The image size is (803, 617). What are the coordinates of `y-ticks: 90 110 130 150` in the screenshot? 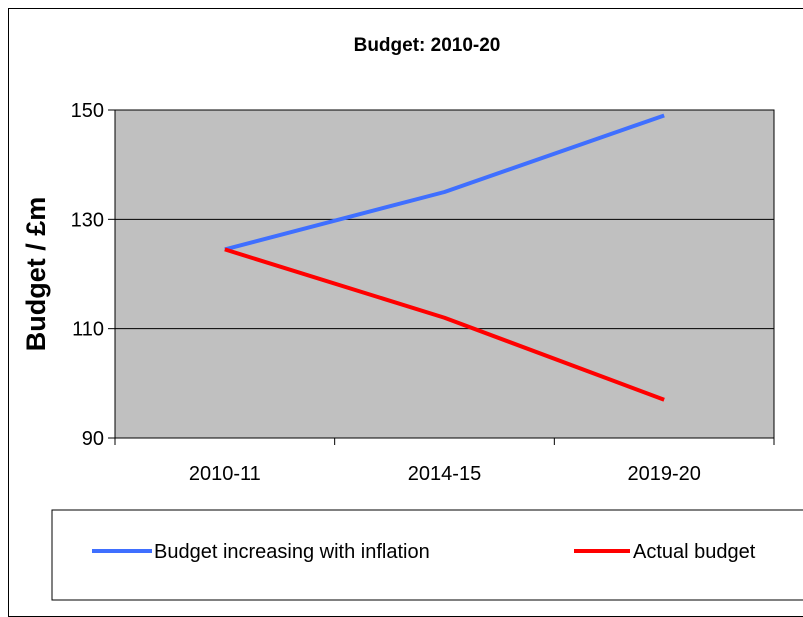 It's located at (93, 275).